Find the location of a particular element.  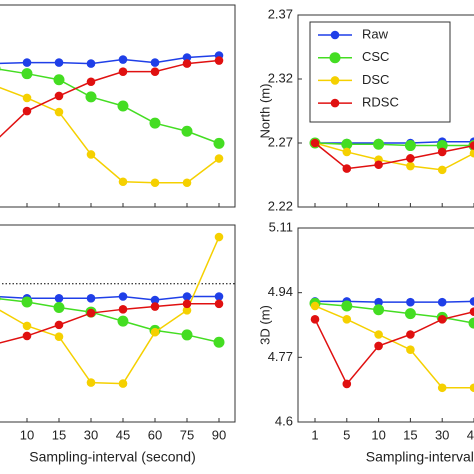

y-tick-label: 2.22 is located at coordinates (280, 205).